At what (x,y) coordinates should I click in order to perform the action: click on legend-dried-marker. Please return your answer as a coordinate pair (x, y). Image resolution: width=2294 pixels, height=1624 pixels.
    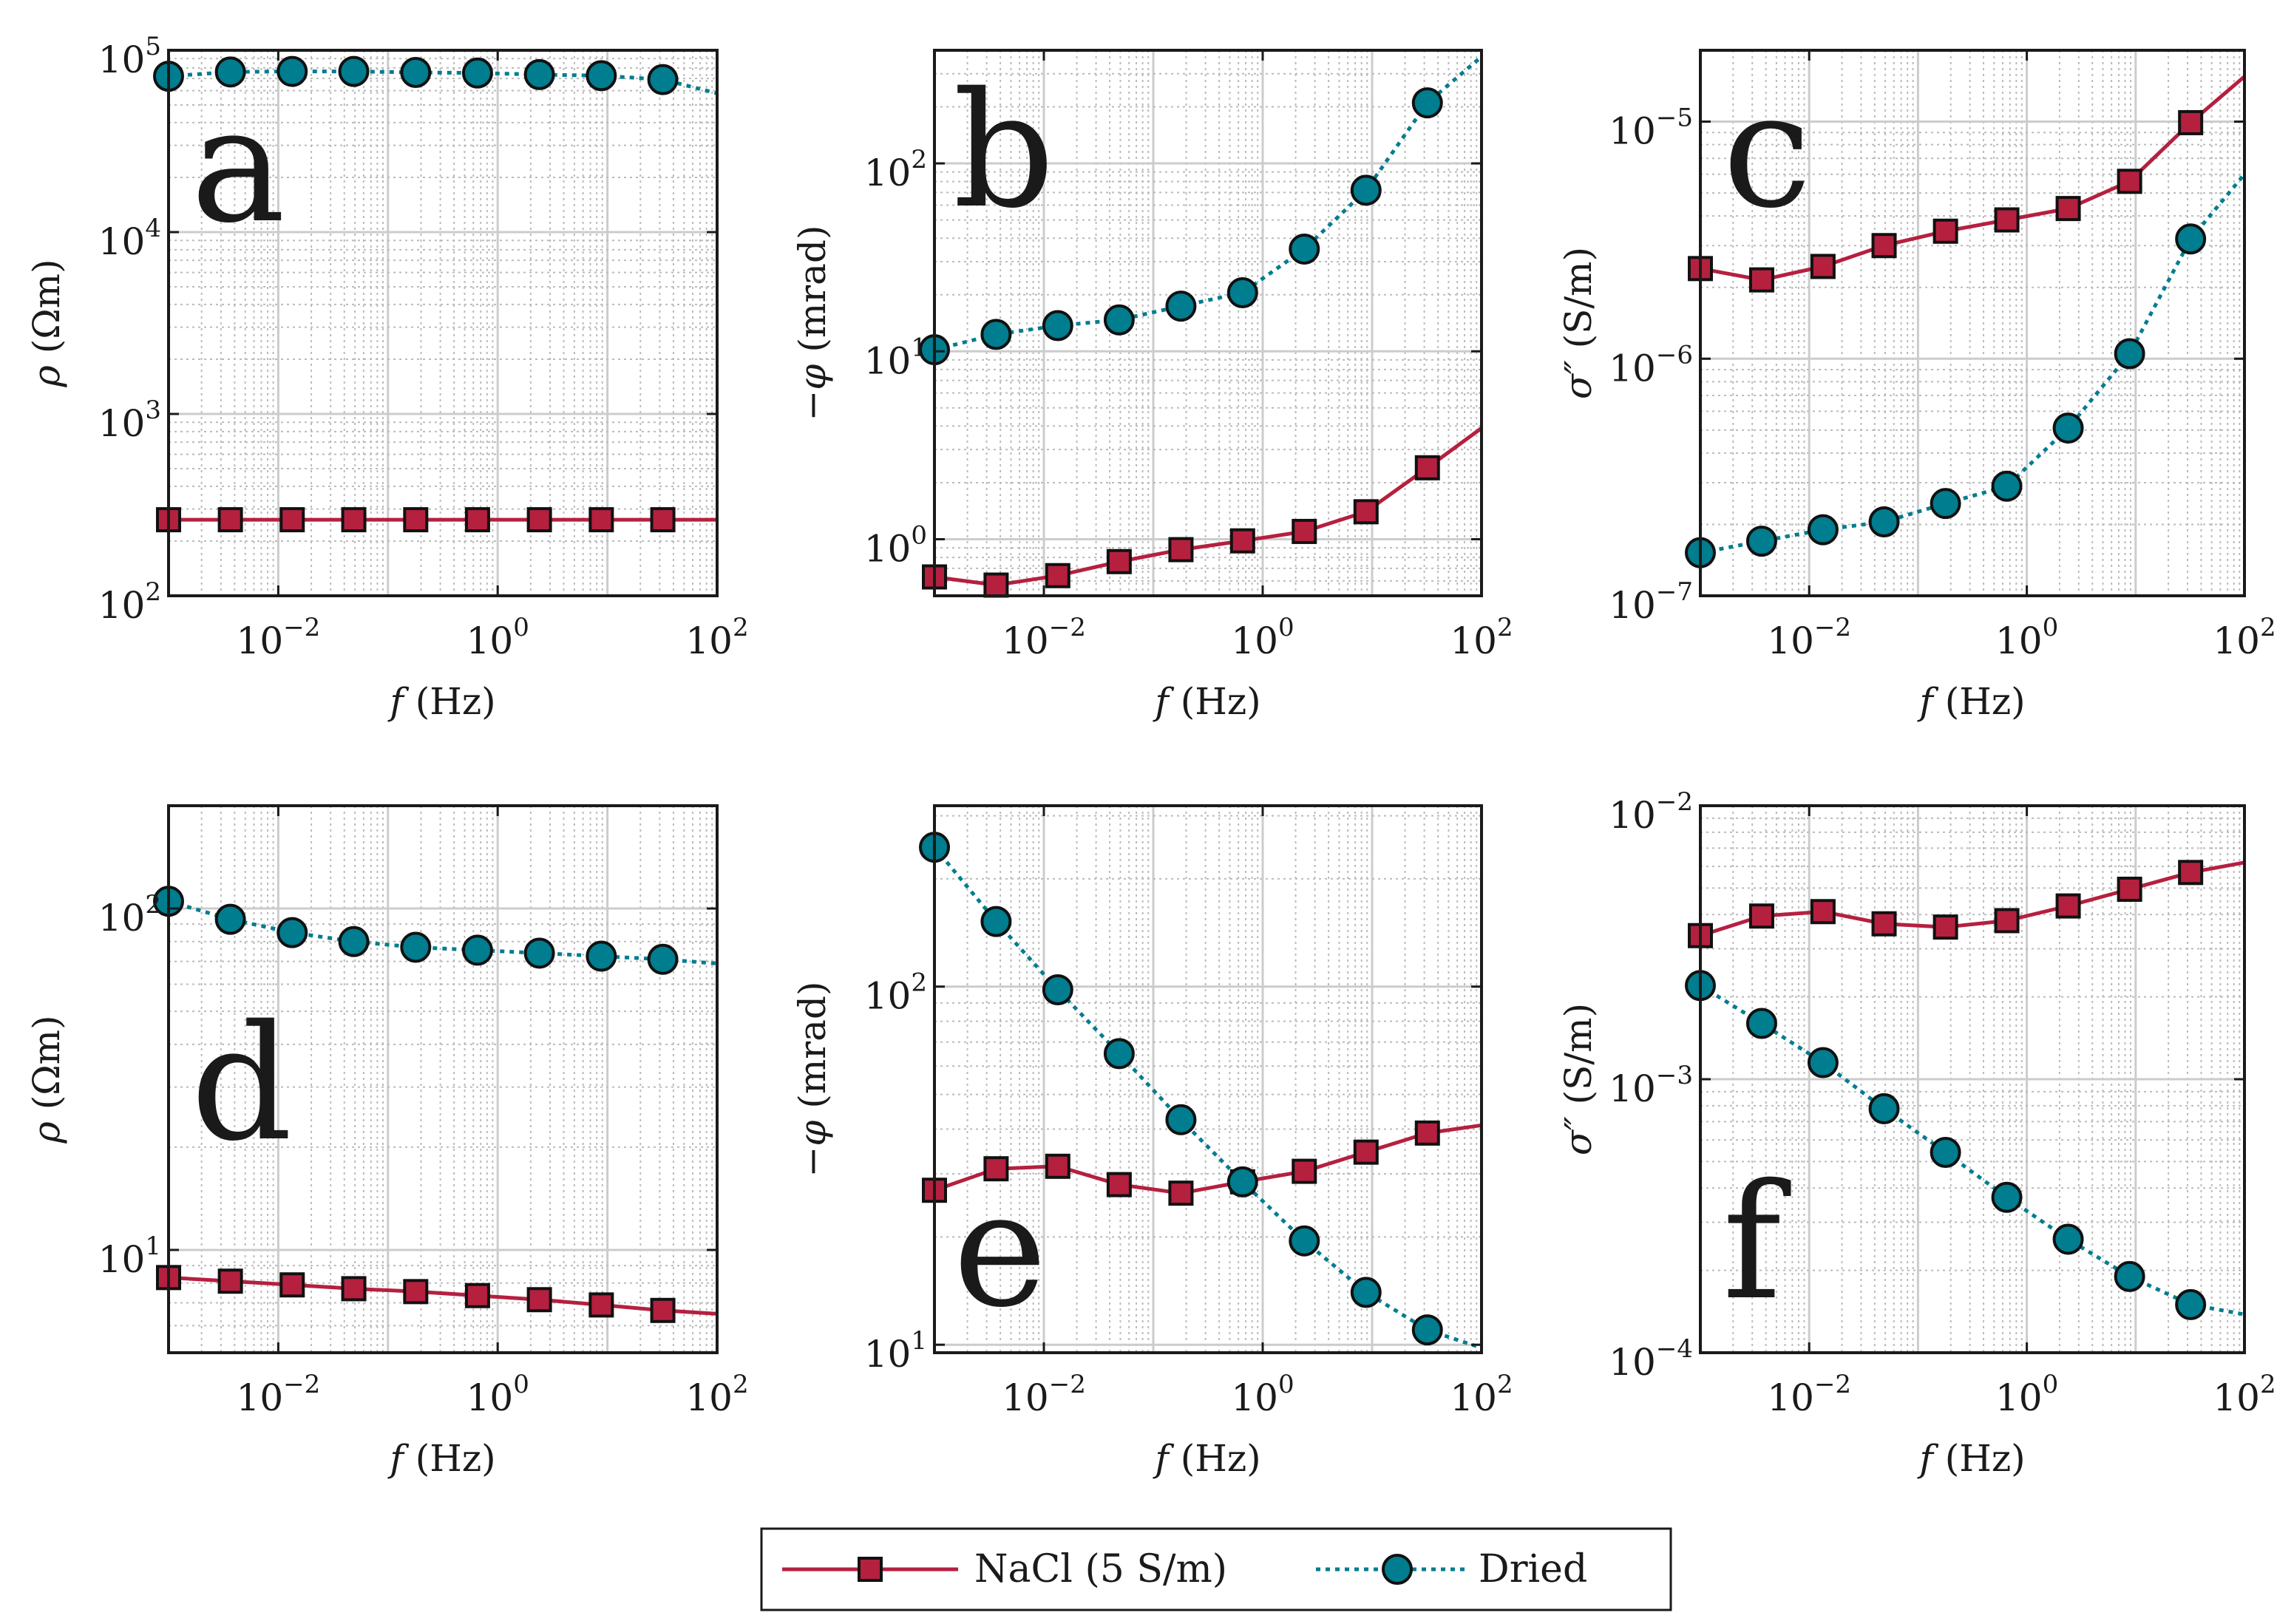
    Looking at the image, I should click on (1397, 1569).